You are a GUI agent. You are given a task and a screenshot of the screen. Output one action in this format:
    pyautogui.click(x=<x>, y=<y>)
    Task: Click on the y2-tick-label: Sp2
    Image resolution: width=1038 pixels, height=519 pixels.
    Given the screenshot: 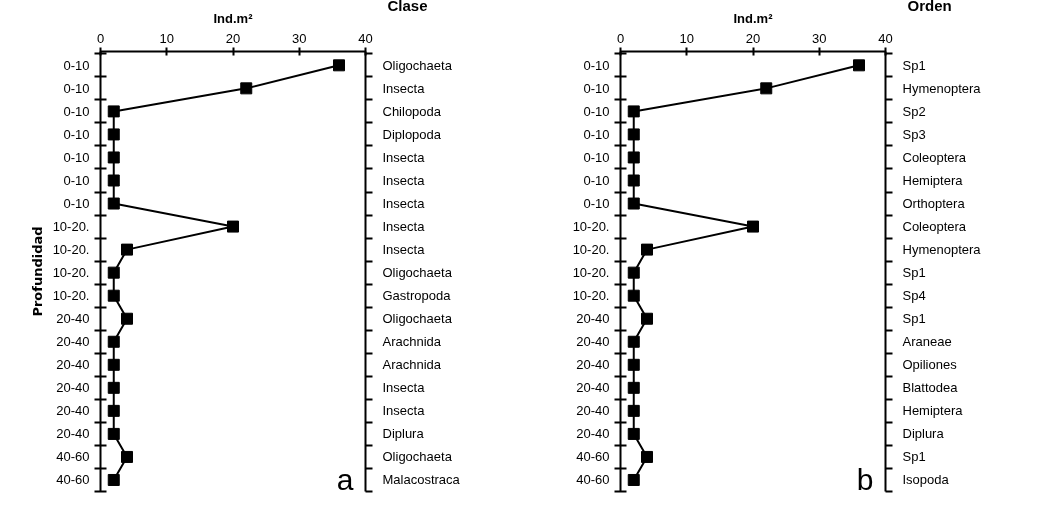 What is the action you would take?
    pyautogui.click(x=914, y=111)
    